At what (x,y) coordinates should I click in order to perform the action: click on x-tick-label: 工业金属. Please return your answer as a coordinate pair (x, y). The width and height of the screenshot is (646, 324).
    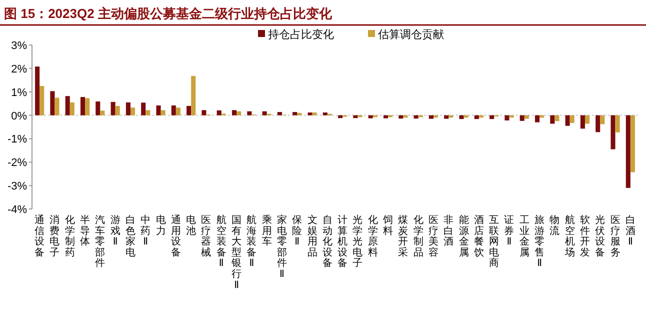
    Looking at the image, I should click on (524, 236).